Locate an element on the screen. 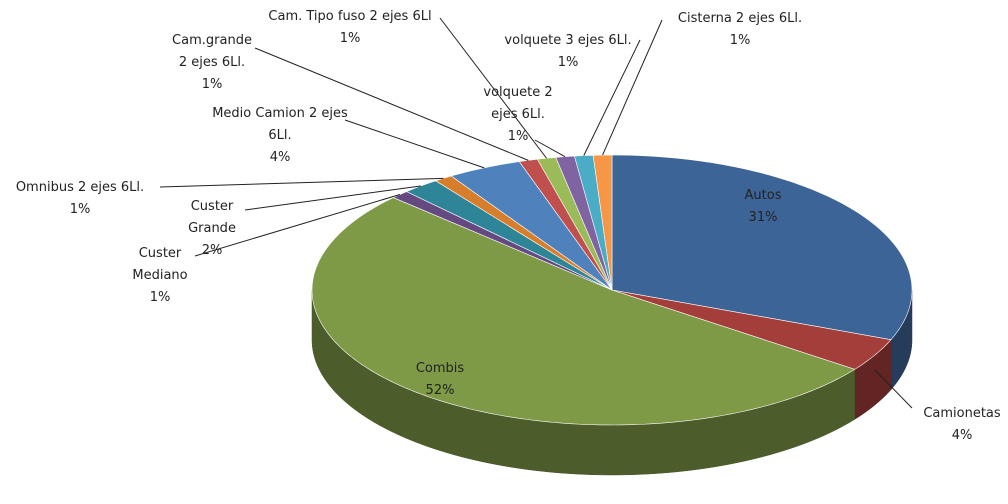 This screenshot has width=1008, height=504. value-label: 2% is located at coordinates (212, 250).